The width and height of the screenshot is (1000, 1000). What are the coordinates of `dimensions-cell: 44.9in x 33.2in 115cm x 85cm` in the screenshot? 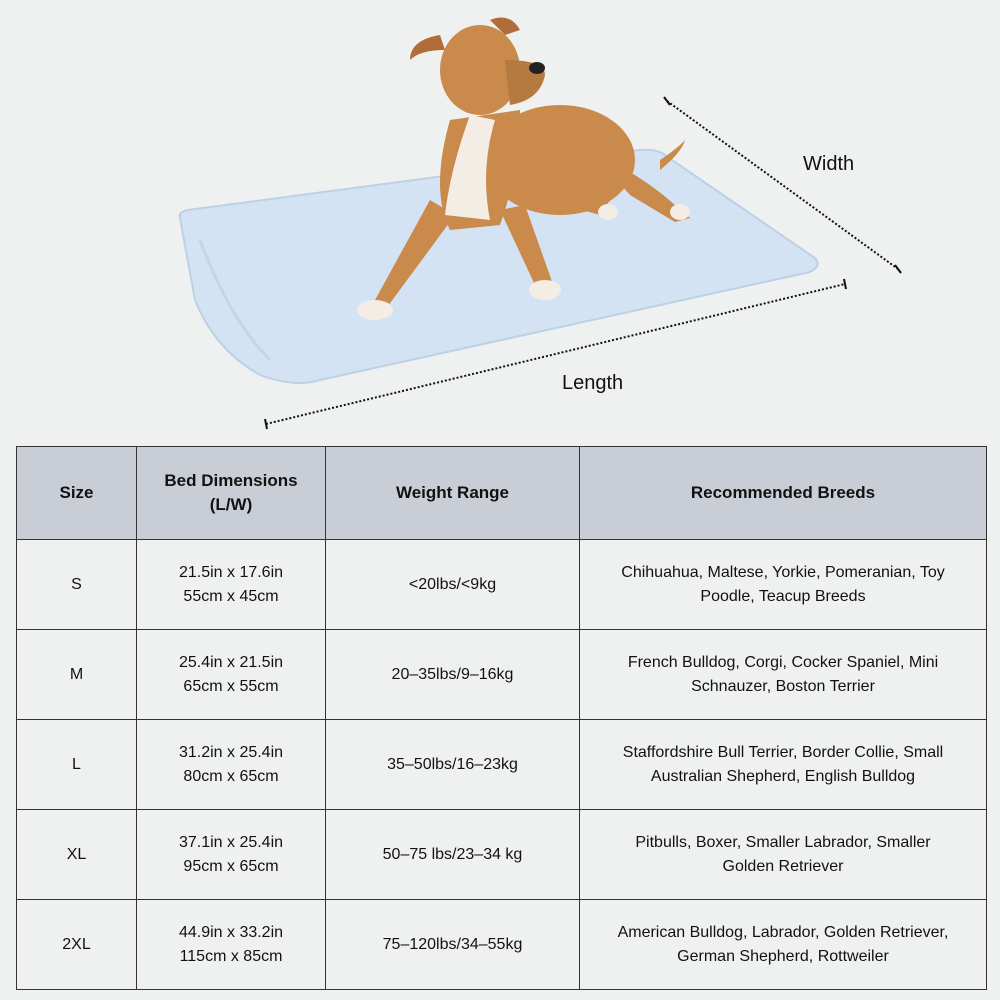 It's located at (231, 944).